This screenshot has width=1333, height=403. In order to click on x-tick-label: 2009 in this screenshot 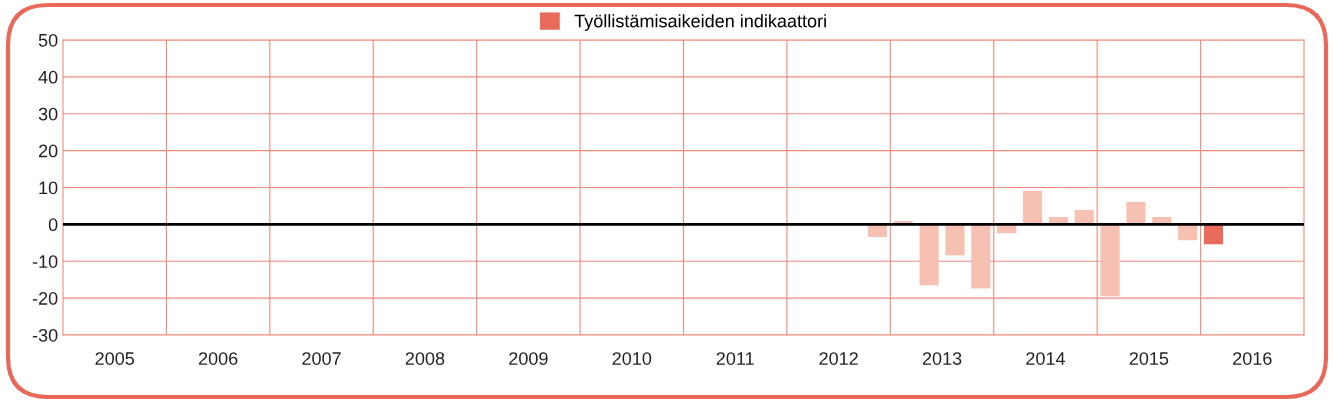, I will do `click(528, 358)`.